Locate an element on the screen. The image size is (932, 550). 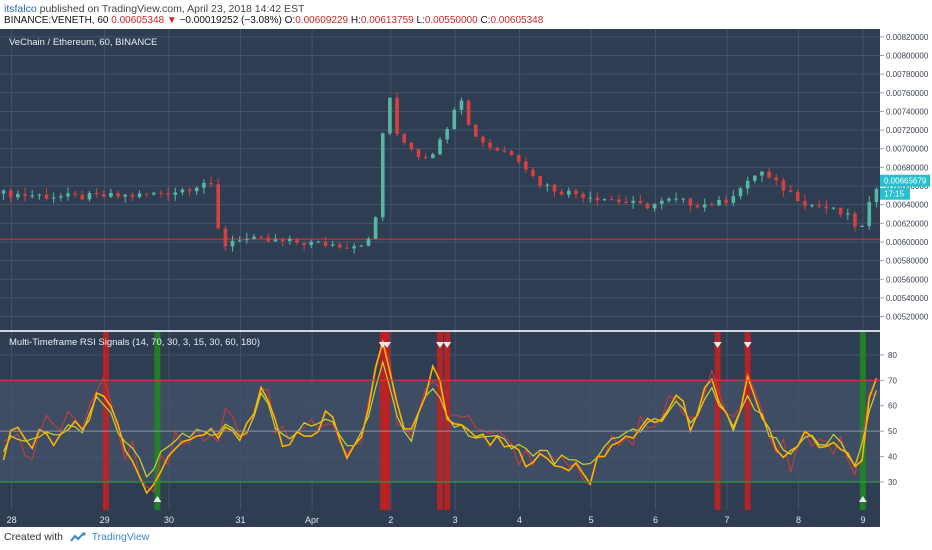
pane-separator is located at coordinates (440, 331).